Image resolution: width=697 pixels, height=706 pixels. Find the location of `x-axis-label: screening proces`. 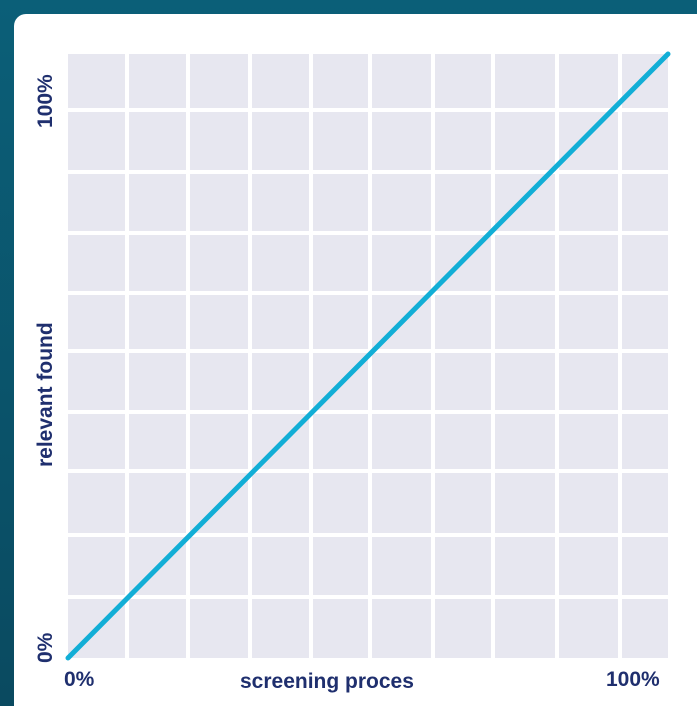

x-axis-label: screening proces is located at coordinates (327, 681).